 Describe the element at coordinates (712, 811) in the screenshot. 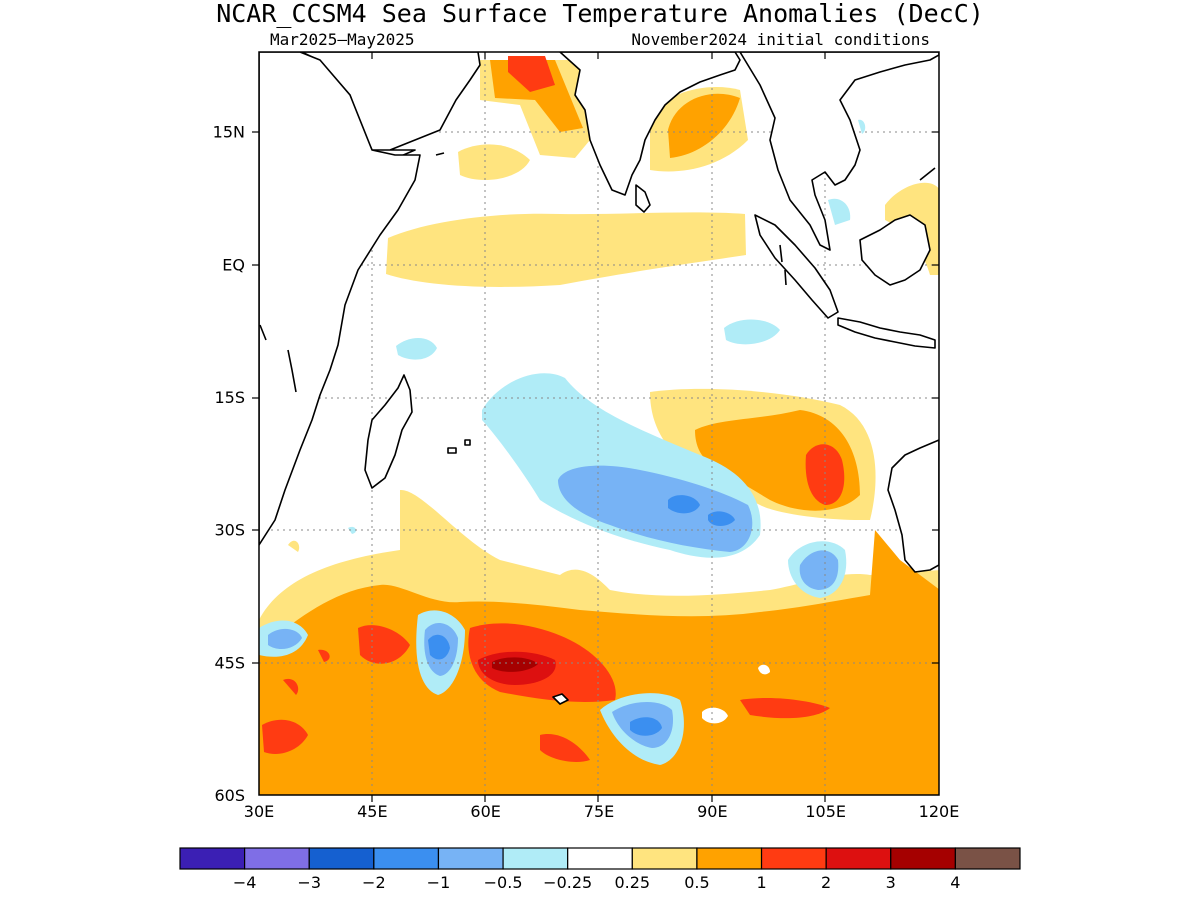

I see `x-tick-label: 90E` at that location.